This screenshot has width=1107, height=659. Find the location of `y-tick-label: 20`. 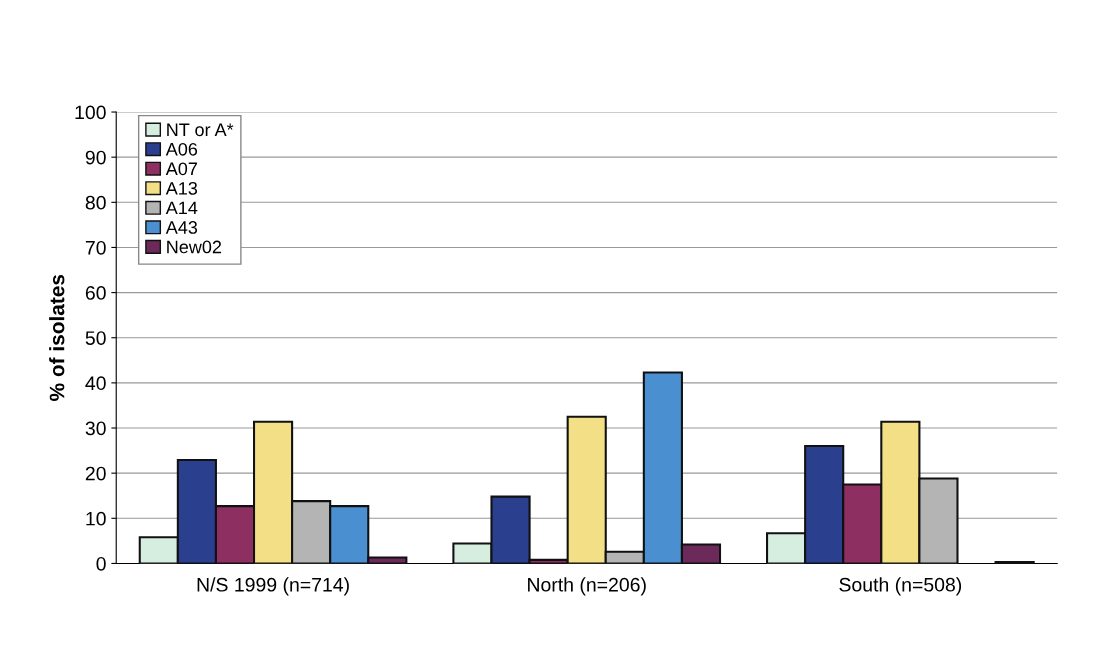

y-tick-label: 20 is located at coordinates (95, 473).